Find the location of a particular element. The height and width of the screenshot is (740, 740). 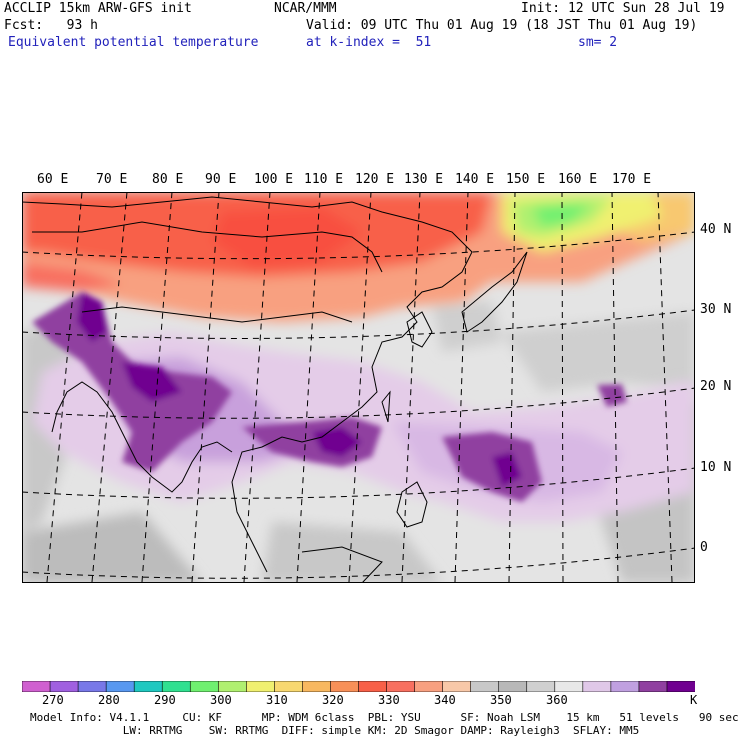

lat-label-40n: 40 N is located at coordinates (716, 229).